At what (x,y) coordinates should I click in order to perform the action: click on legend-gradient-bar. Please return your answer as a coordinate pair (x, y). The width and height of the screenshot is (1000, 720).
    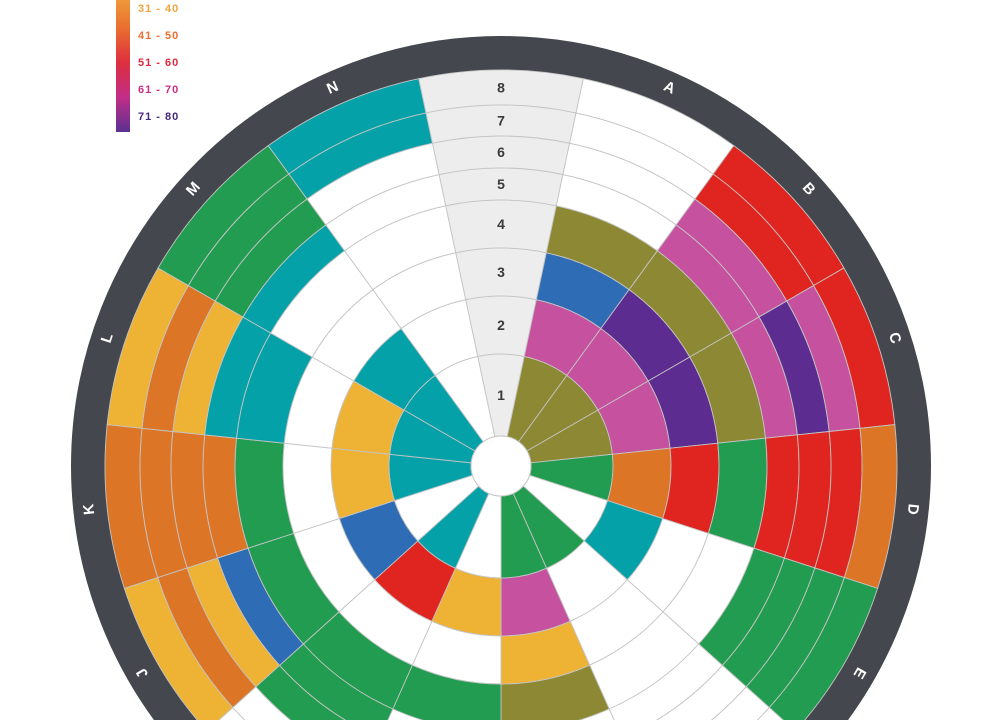
    Looking at the image, I should click on (123, 66).